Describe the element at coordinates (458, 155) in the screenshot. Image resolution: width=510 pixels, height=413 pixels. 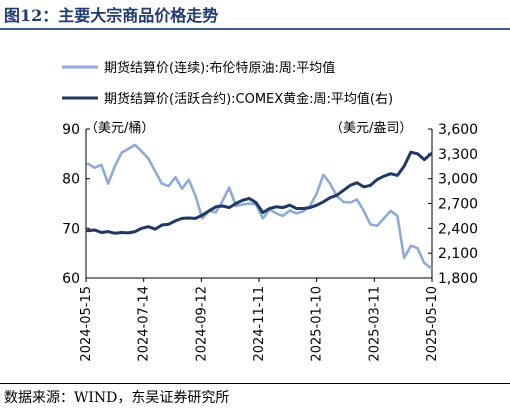
I see `right-y-tick-label: 3,300` at that location.